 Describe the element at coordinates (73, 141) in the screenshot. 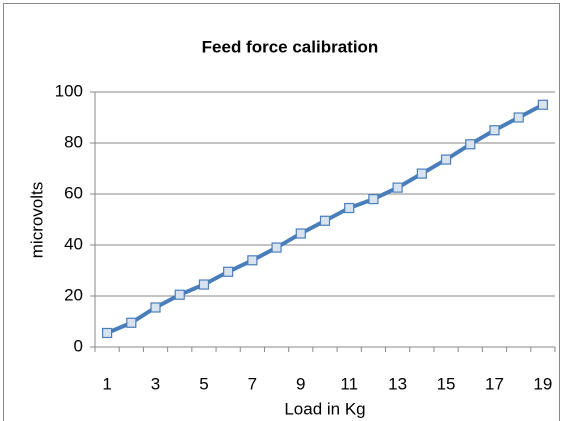

I see `y-tick-label: 80` at that location.